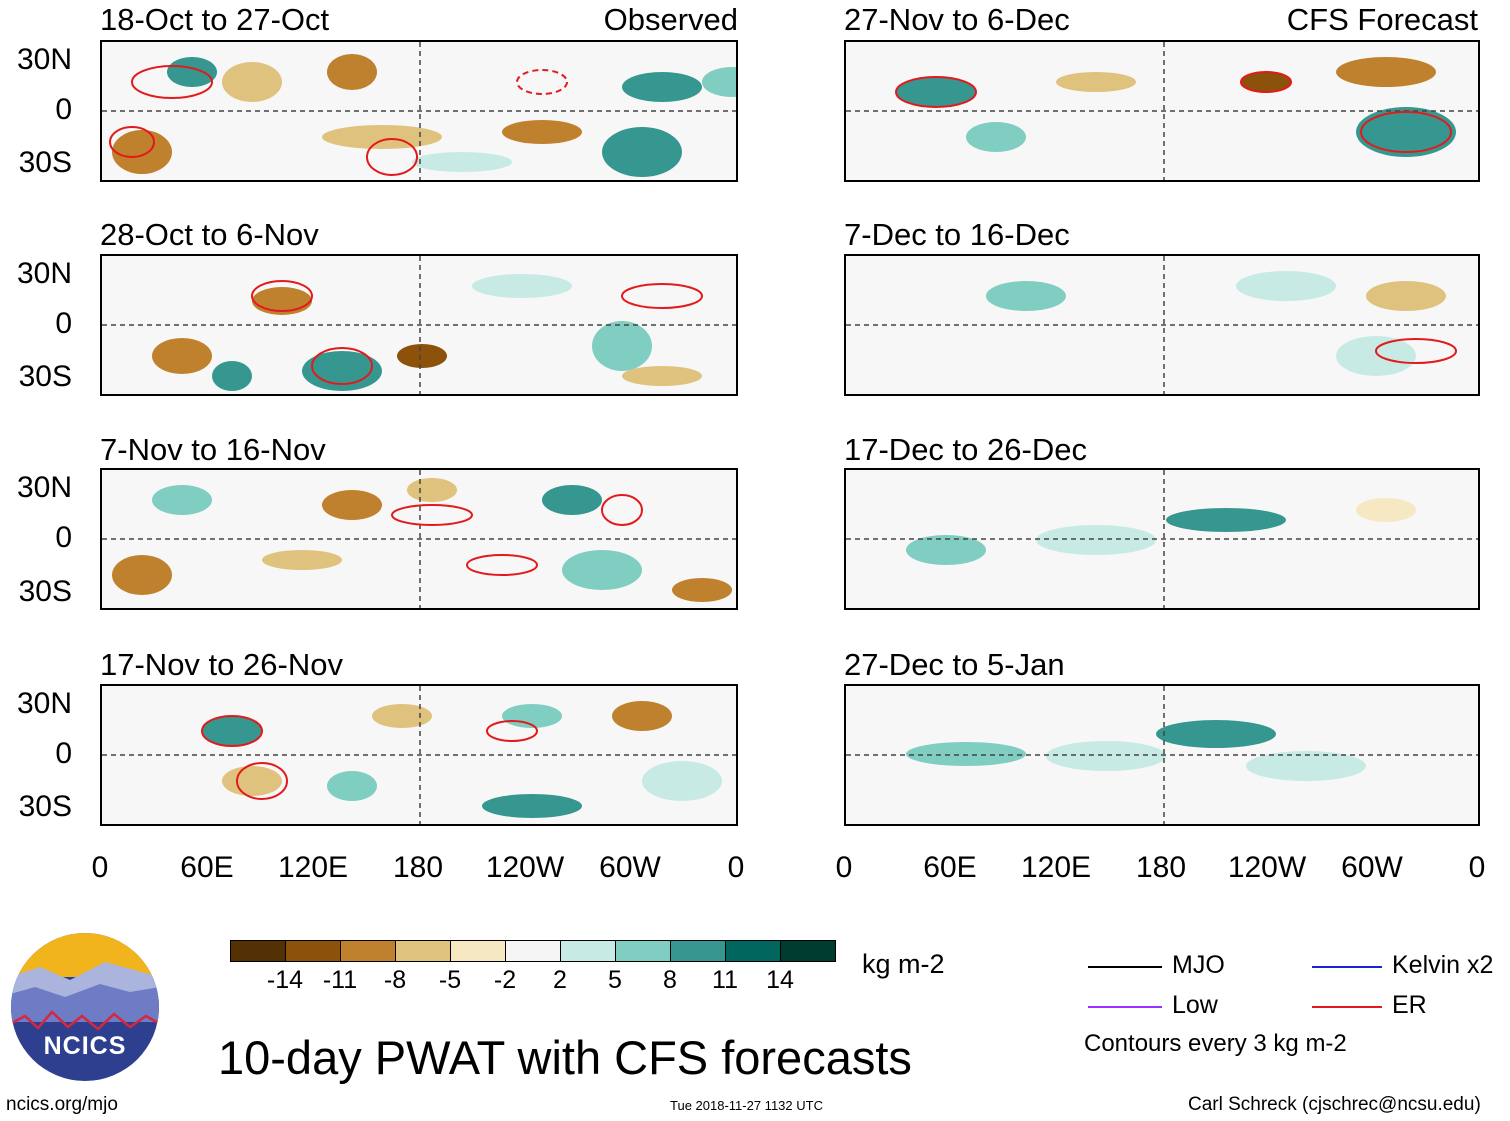 The height and width of the screenshot is (1121, 1510). I want to click on forecast-label: CFS Forecast, so click(1382, 19).